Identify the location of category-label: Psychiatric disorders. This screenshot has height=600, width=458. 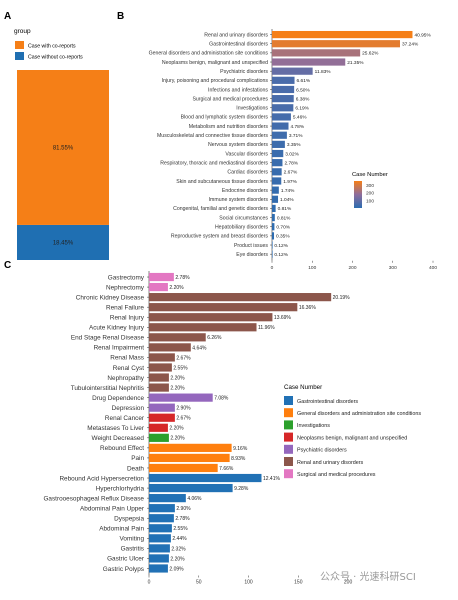
(244, 72).